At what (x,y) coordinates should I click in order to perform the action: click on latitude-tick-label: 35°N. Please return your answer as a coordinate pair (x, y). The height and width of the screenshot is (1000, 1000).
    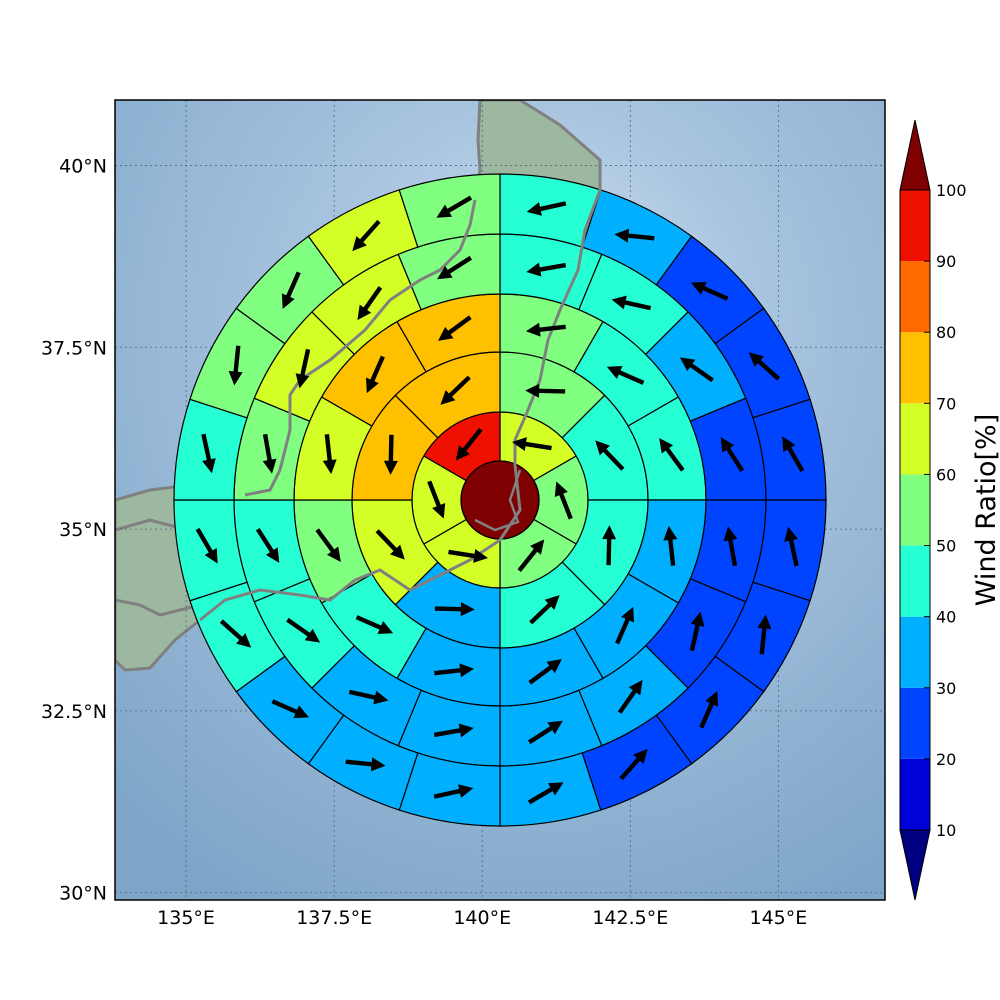
    Looking at the image, I should click on (83, 530).